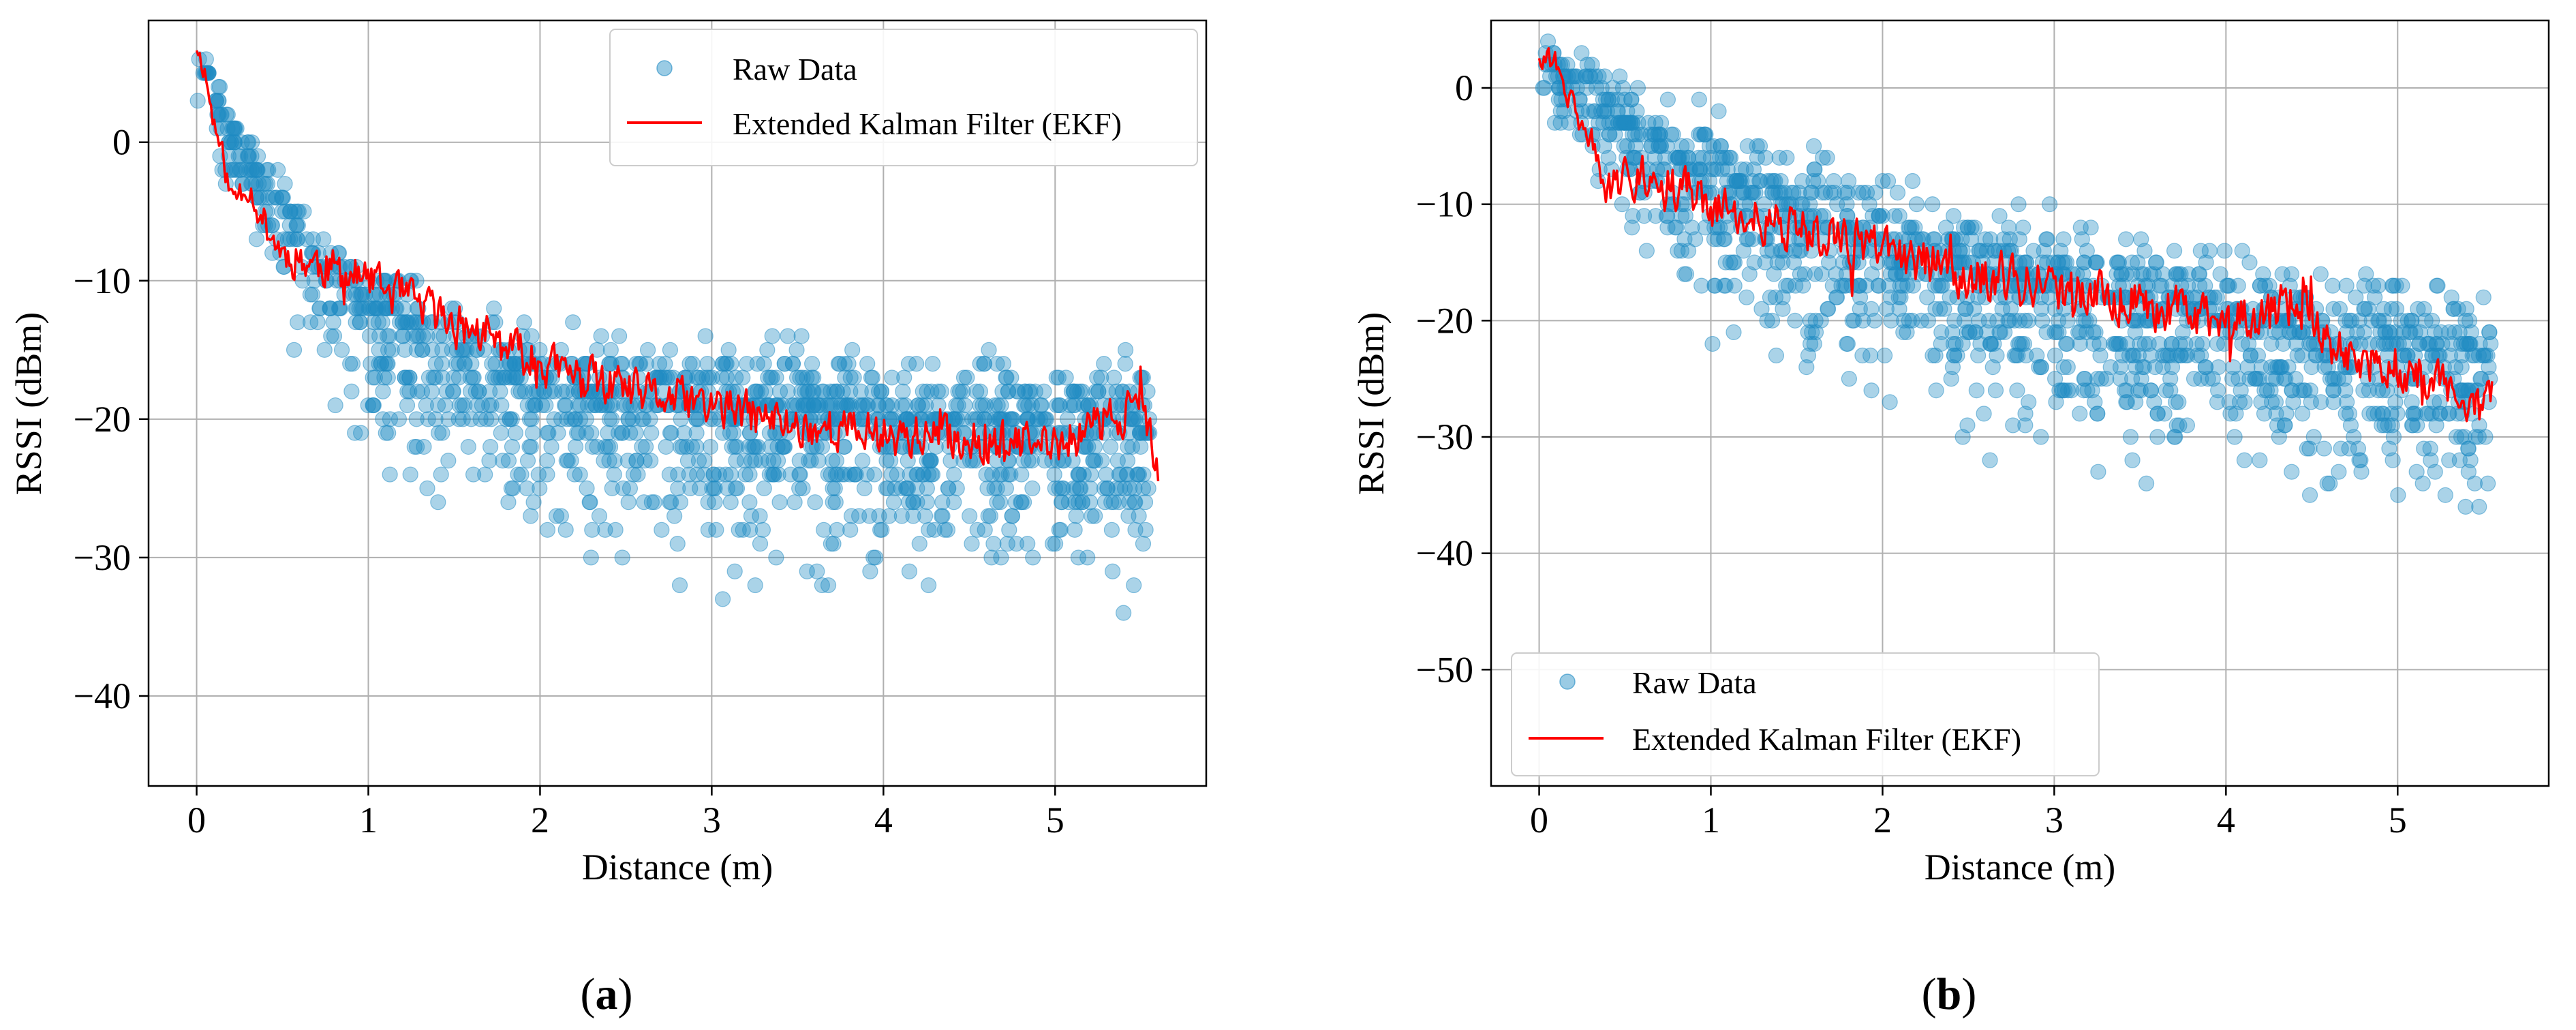 Image resolution: width=2576 pixels, height=1030 pixels. I want to click on panel-a-legend-raw-label: Raw Data, so click(795, 69).